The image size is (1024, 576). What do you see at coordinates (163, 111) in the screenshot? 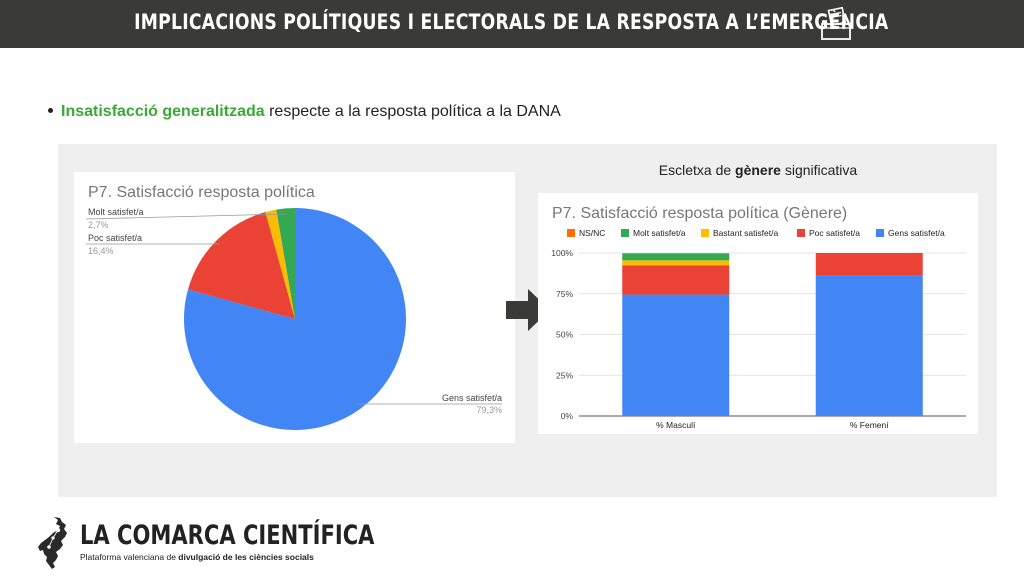
I see `bullet-highlight: Insatisfacció generalitzada` at bounding box center [163, 111].